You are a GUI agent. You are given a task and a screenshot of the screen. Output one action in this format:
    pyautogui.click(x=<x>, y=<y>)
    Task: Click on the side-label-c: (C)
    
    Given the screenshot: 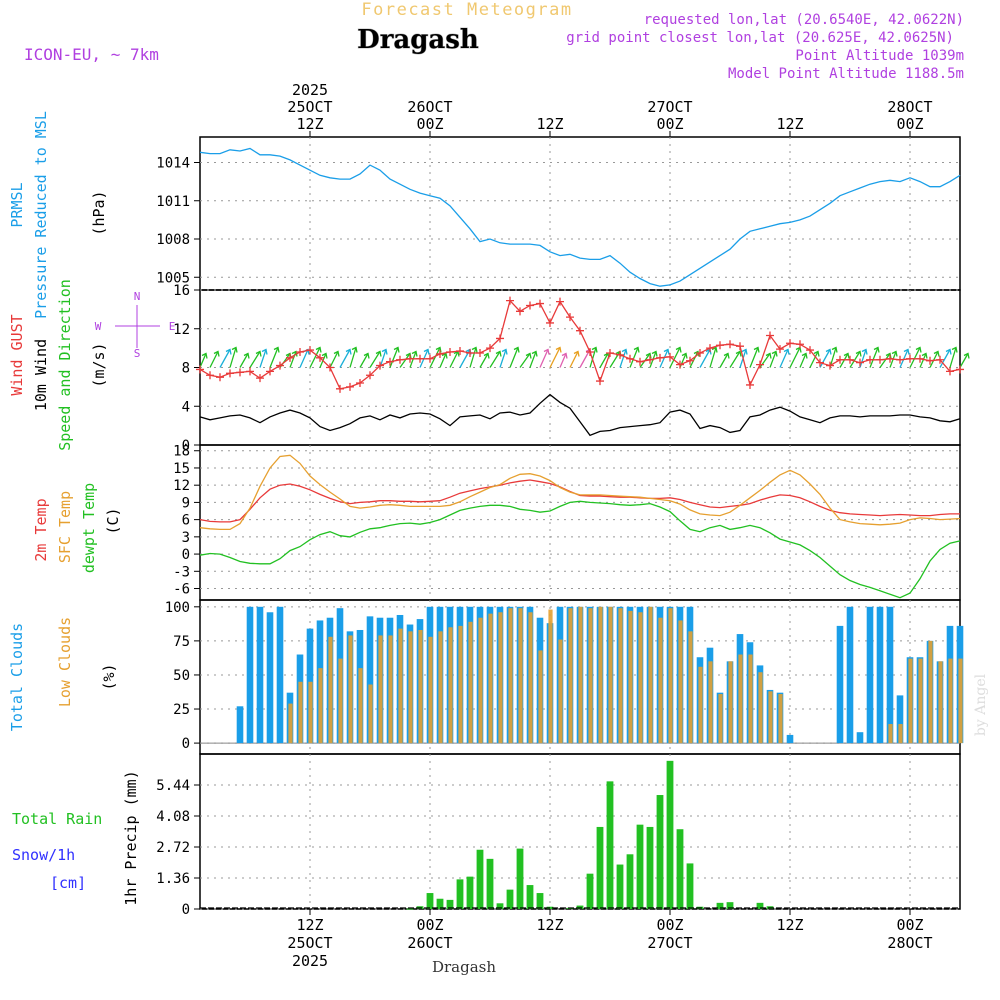 What is the action you would take?
    pyautogui.click(x=113, y=520)
    